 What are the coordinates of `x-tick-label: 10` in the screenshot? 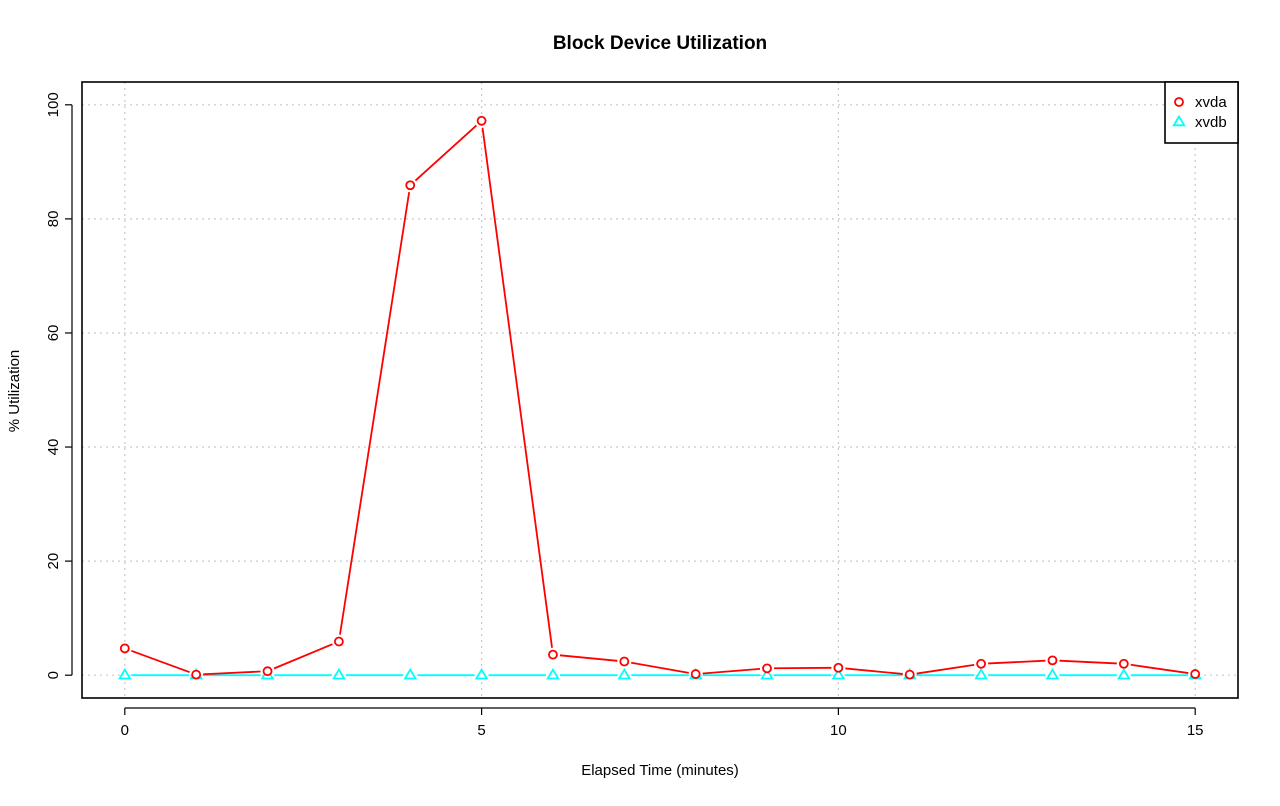 It's located at (838, 730).